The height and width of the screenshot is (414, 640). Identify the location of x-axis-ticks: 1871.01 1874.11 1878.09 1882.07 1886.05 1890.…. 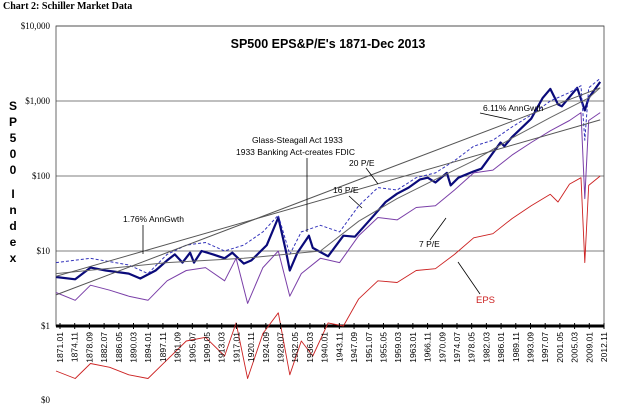
(332, 343).